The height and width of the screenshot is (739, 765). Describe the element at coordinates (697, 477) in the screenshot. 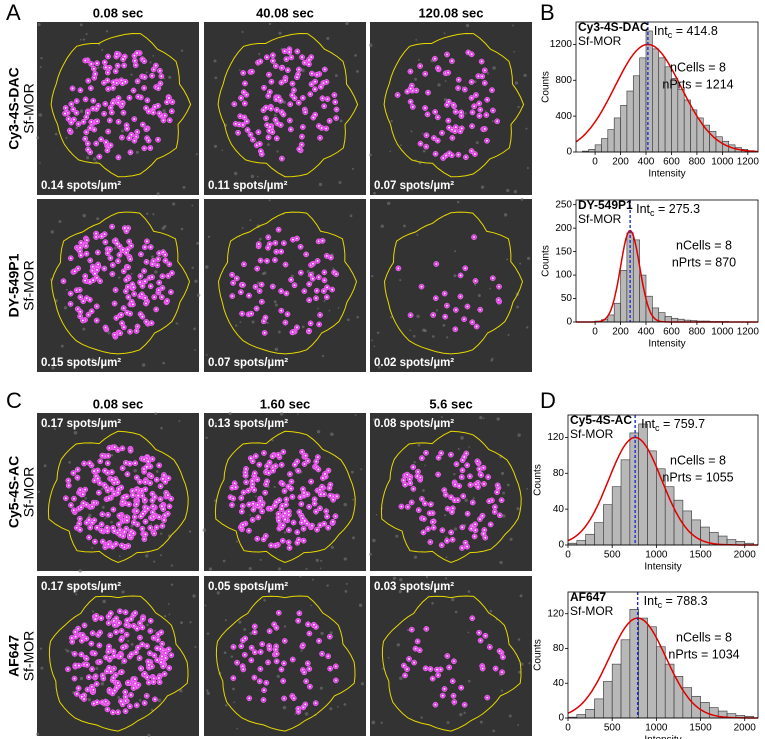

I see `stat-annotation: nPrts = 1055` at that location.